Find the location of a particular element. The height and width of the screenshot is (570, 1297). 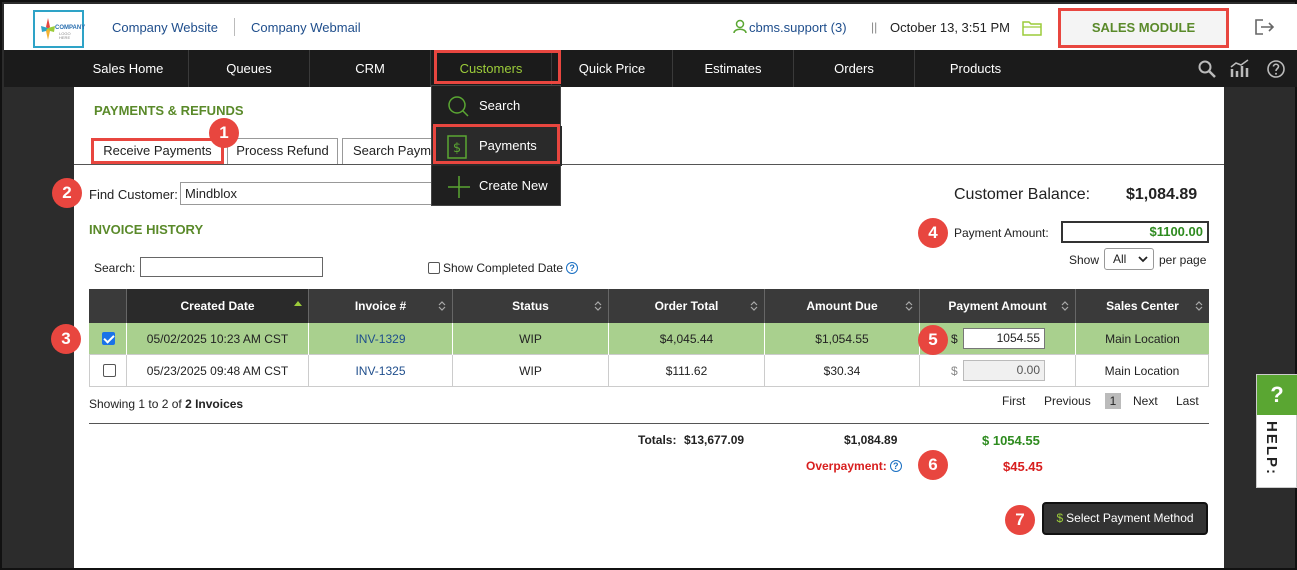

show-completed-label: Show Completed Date is located at coordinates (503, 268).